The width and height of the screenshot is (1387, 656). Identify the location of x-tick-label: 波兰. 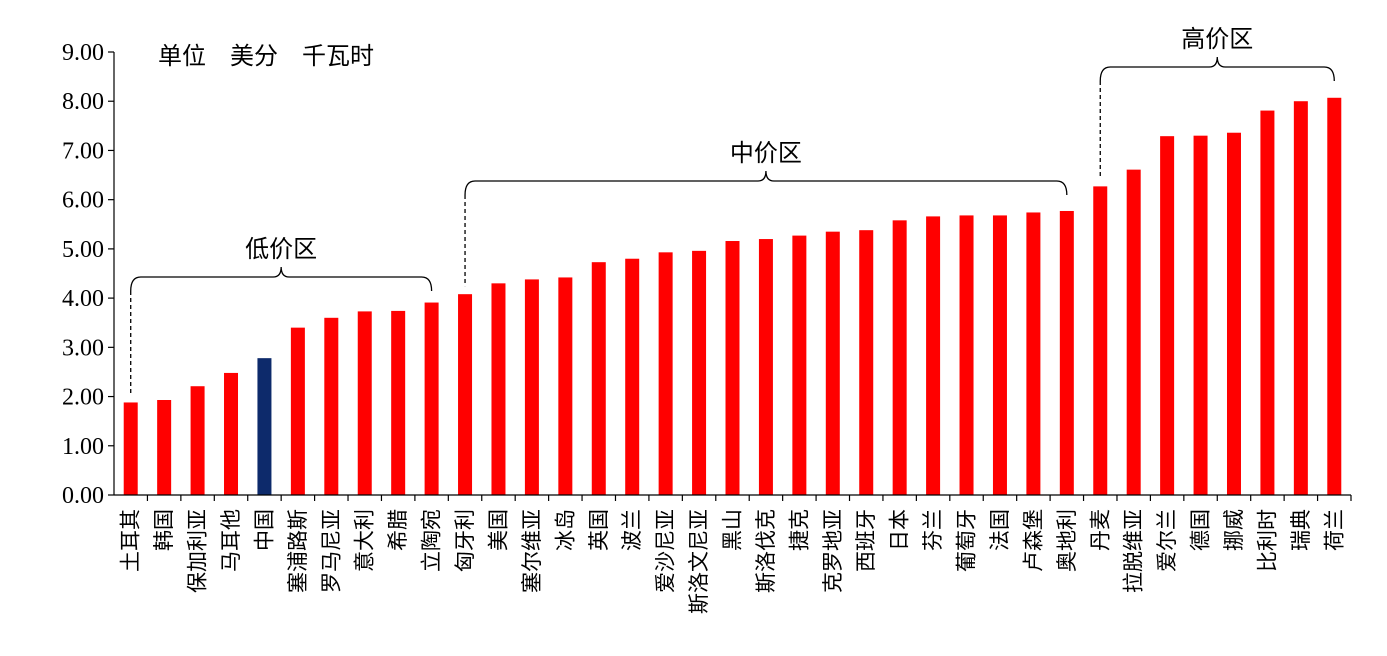
(632, 530).